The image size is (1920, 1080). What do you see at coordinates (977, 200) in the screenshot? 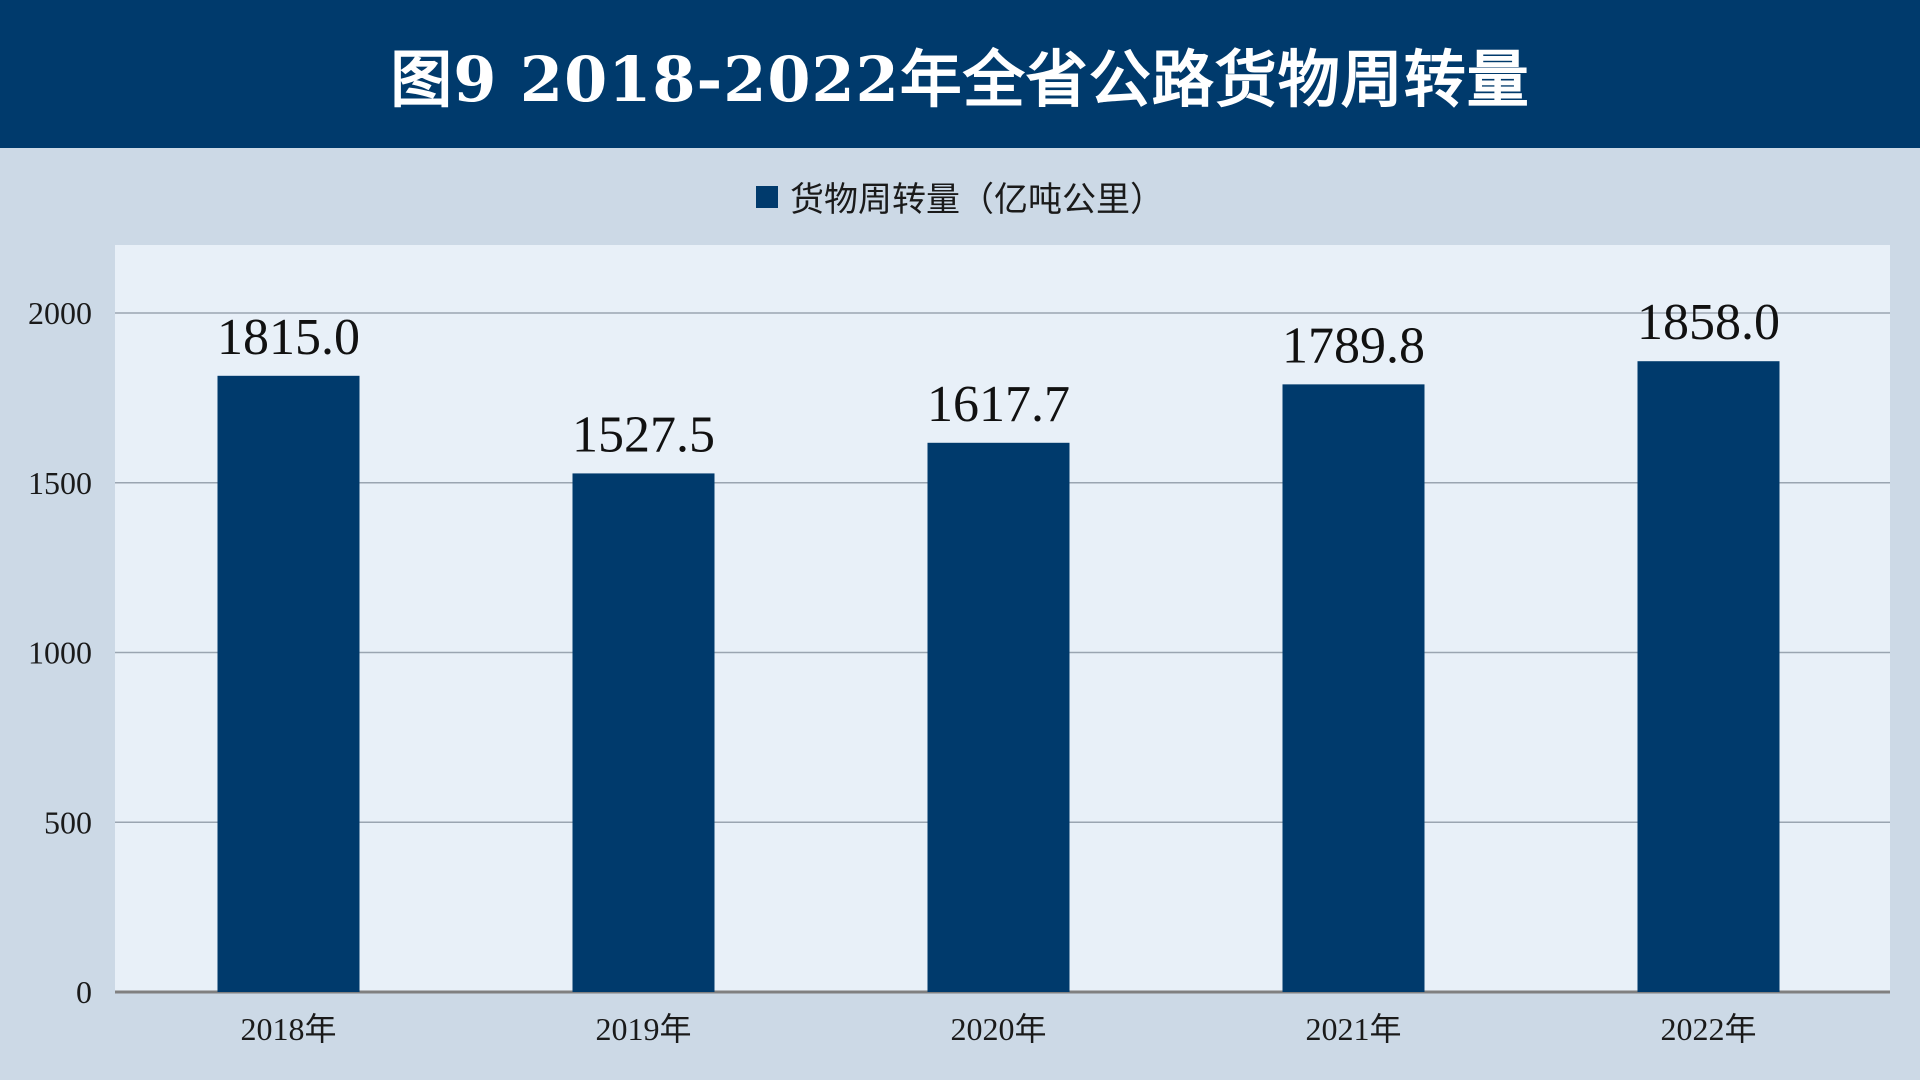
I see `legend-label: 货物周转量（亿吨公里）` at bounding box center [977, 200].